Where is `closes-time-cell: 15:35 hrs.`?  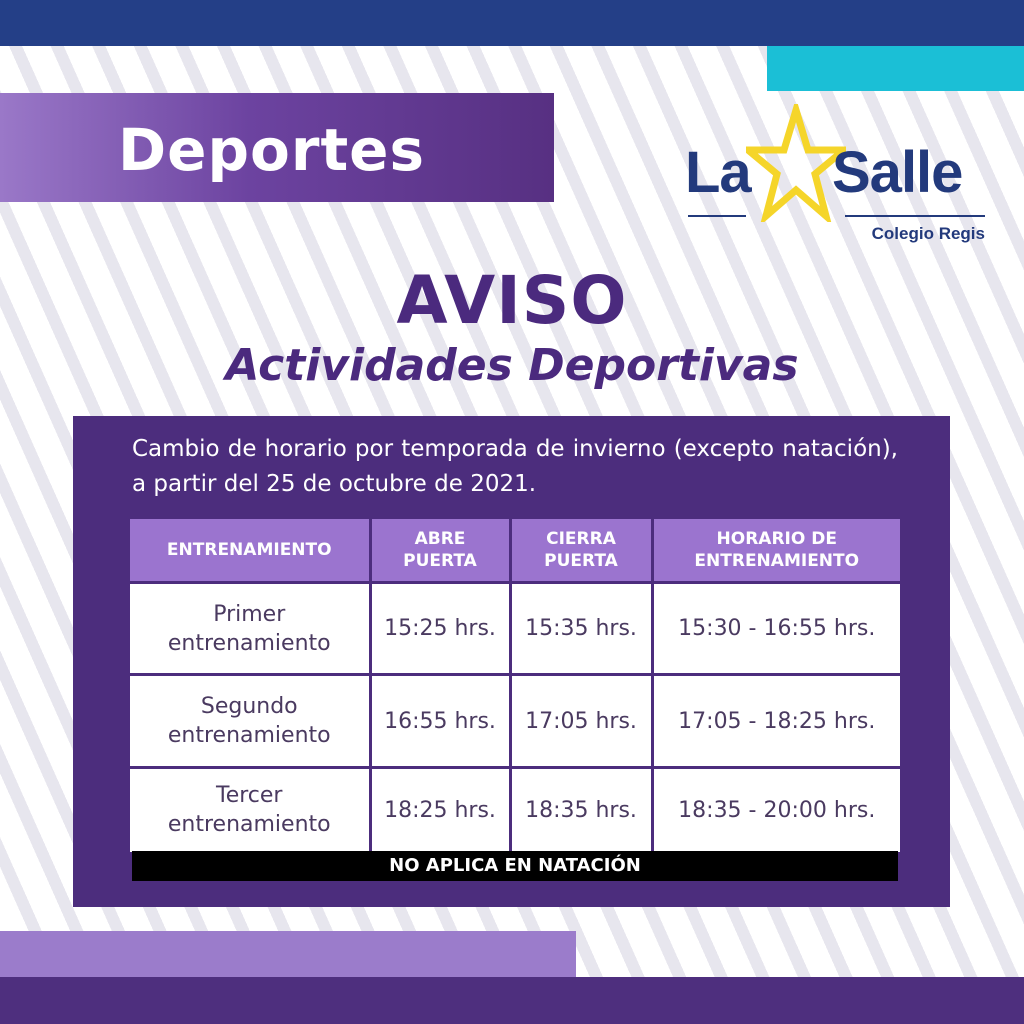 closes-time-cell: 15:35 hrs. is located at coordinates (581, 628).